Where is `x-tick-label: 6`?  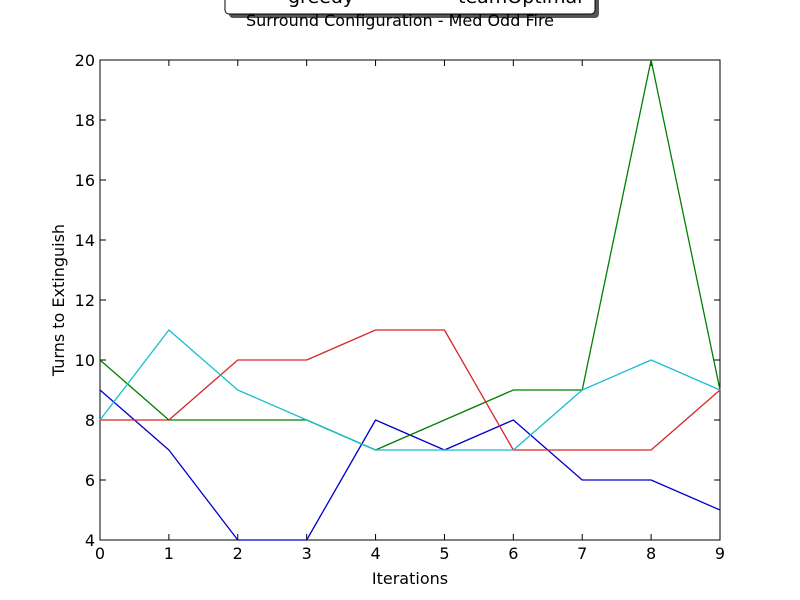 x-tick-label: 6 is located at coordinates (513, 553).